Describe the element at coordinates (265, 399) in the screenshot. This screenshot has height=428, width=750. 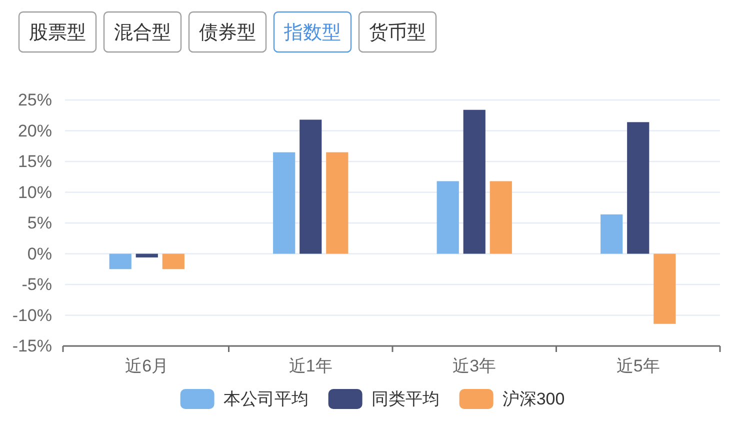
I see `legend-label: 本公司平均` at that location.